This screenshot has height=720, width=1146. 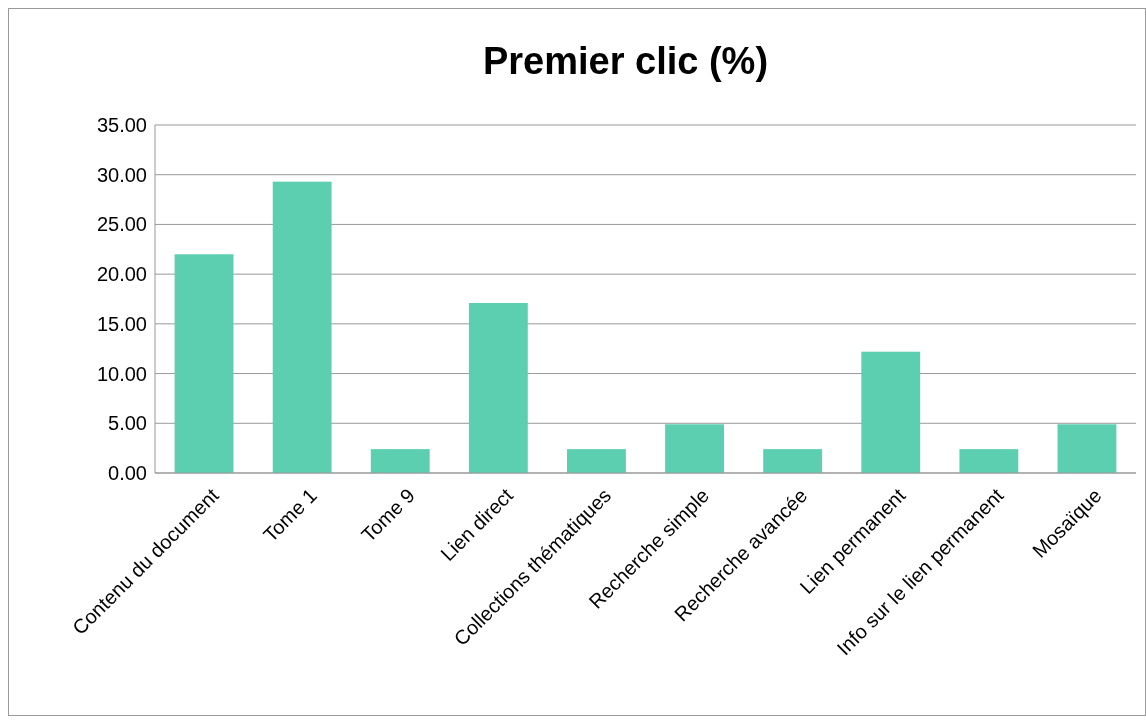 I want to click on y-tick-label: 20.00, so click(x=121, y=274).